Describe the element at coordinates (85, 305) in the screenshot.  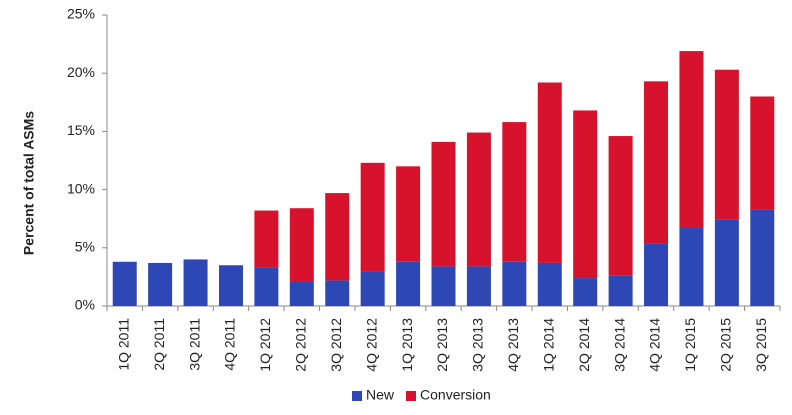
I see `y-tick-label: 0%` at that location.